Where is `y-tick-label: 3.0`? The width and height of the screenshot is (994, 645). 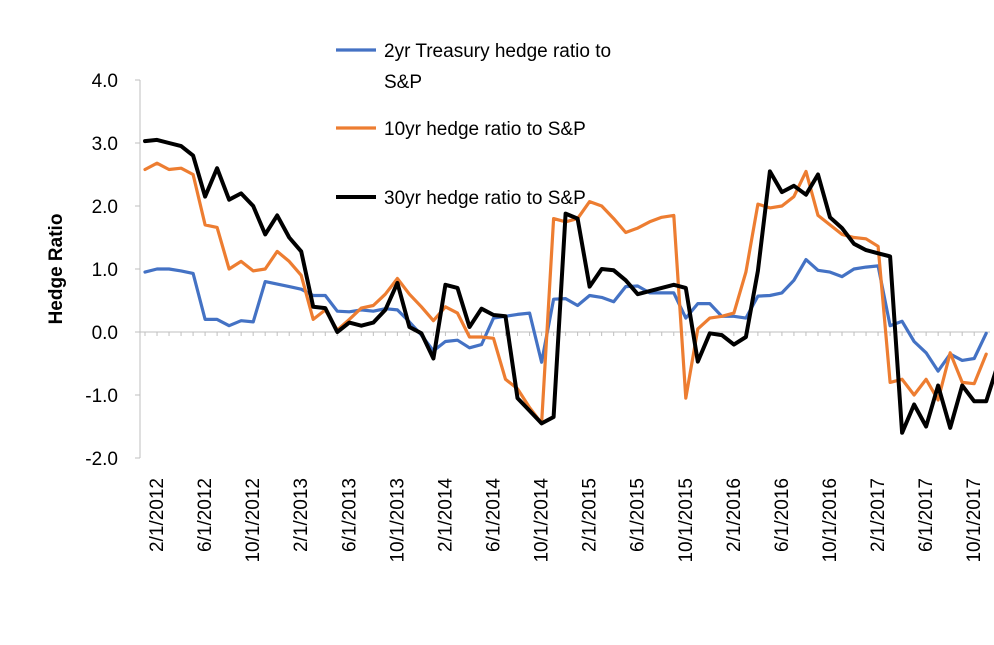
y-tick-label: 3.0 is located at coordinates (105, 144).